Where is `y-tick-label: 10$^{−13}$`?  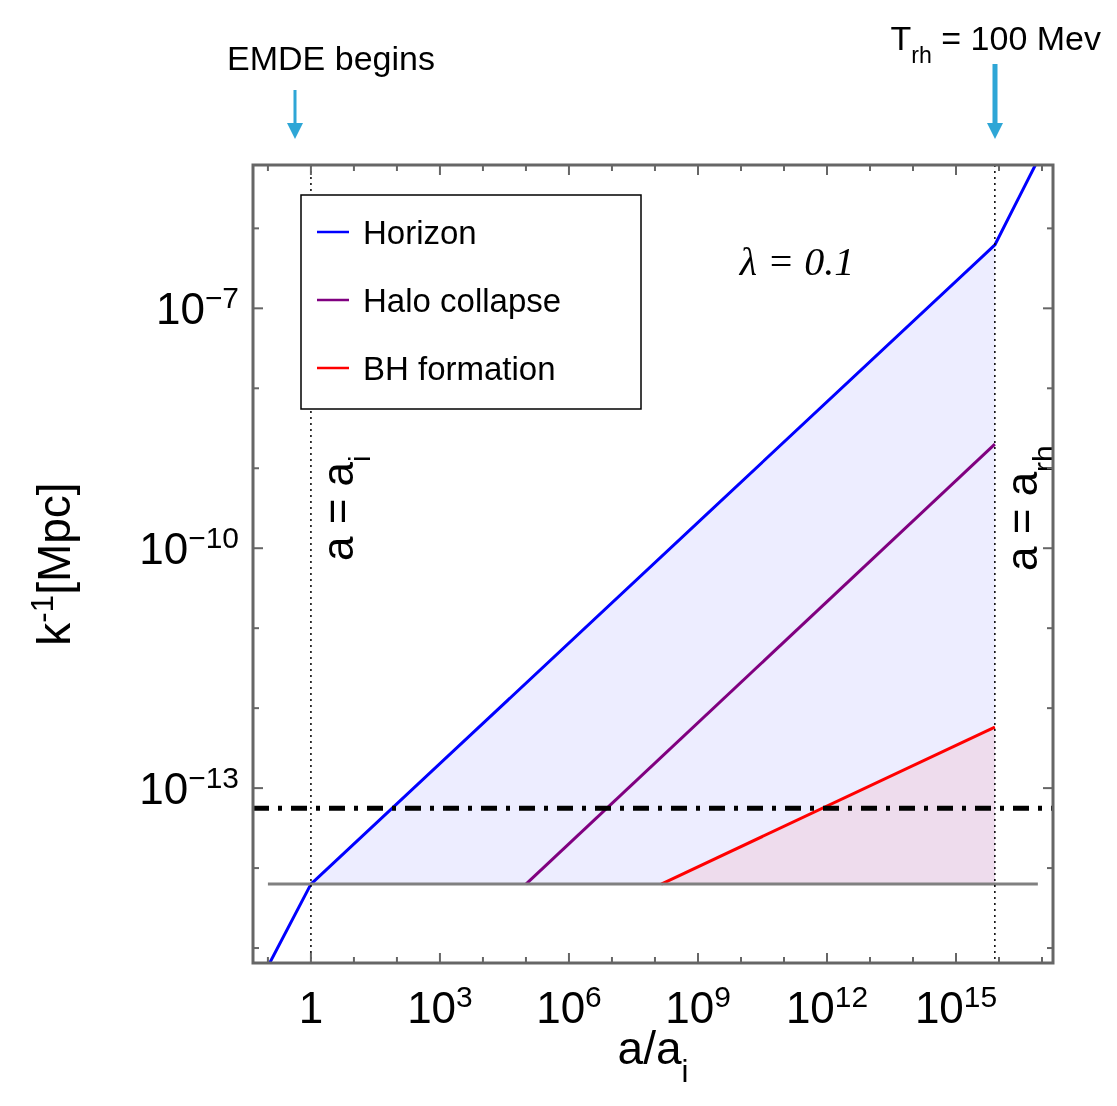
y-tick-label: 10$^{−13}$ is located at coordinates (189, 787).